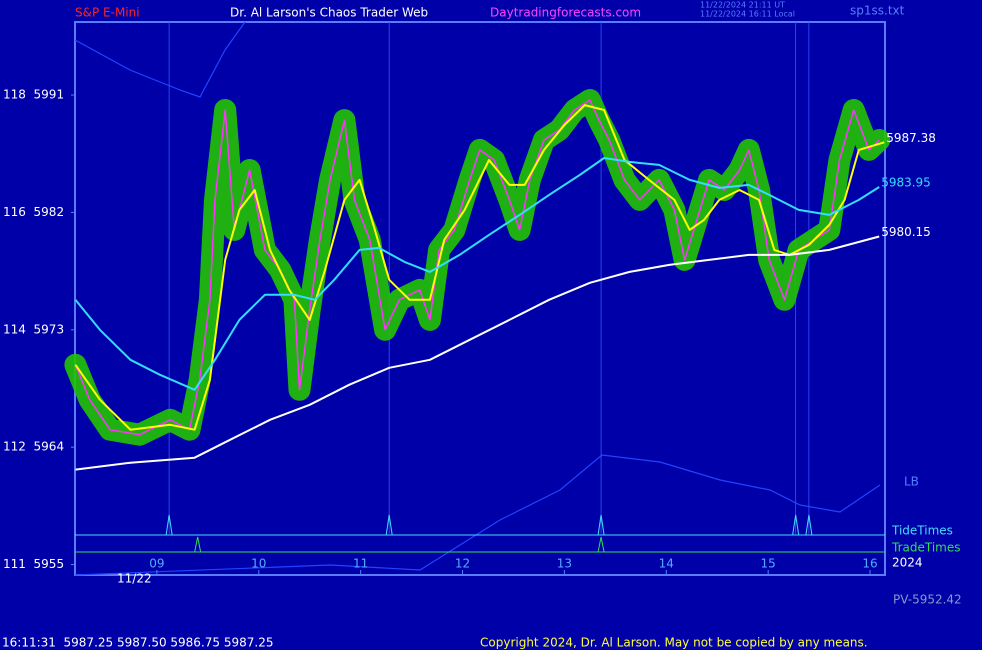  Describe the element at coordinates (747, 14) in the screenshot. I see `time-local: 11/22/2024 16:11 Local` at that location.